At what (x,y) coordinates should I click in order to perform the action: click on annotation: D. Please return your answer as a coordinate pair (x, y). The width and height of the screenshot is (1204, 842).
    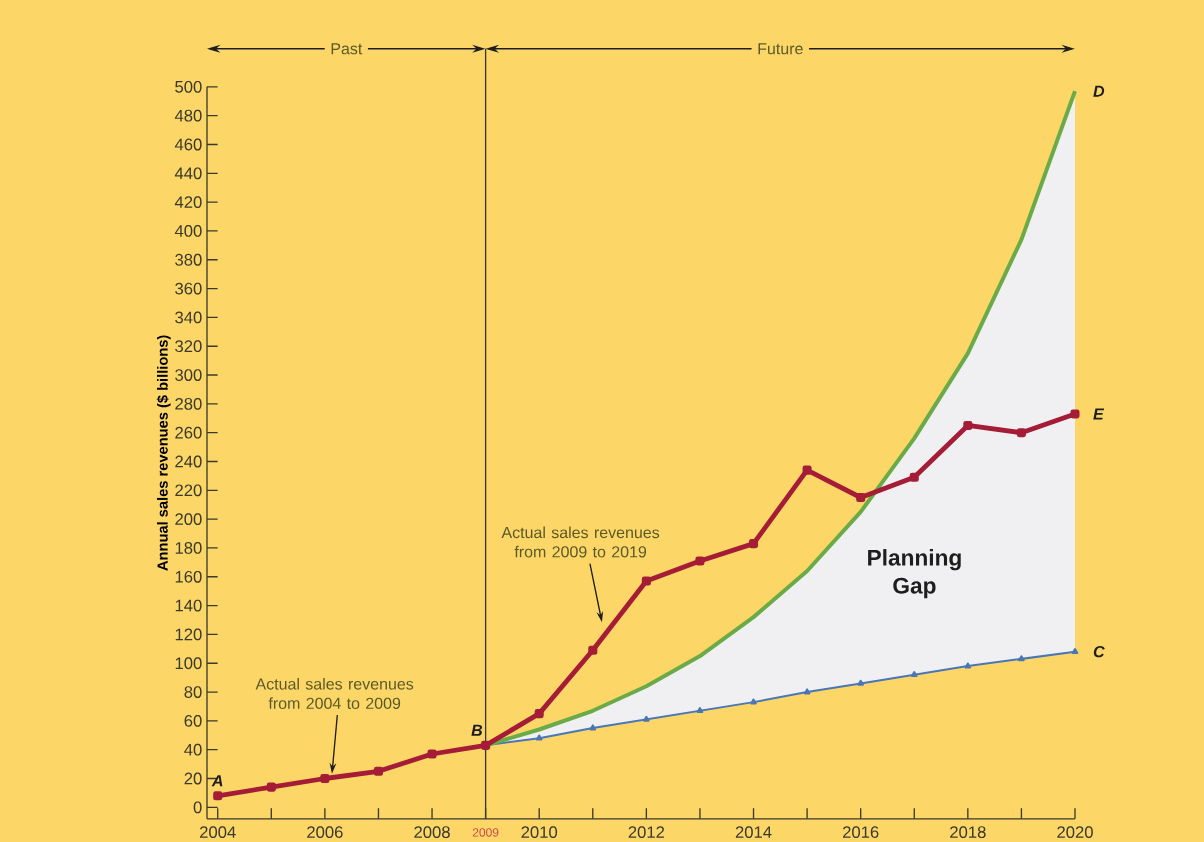
    Looking at the image, I should click on (1099, 91).